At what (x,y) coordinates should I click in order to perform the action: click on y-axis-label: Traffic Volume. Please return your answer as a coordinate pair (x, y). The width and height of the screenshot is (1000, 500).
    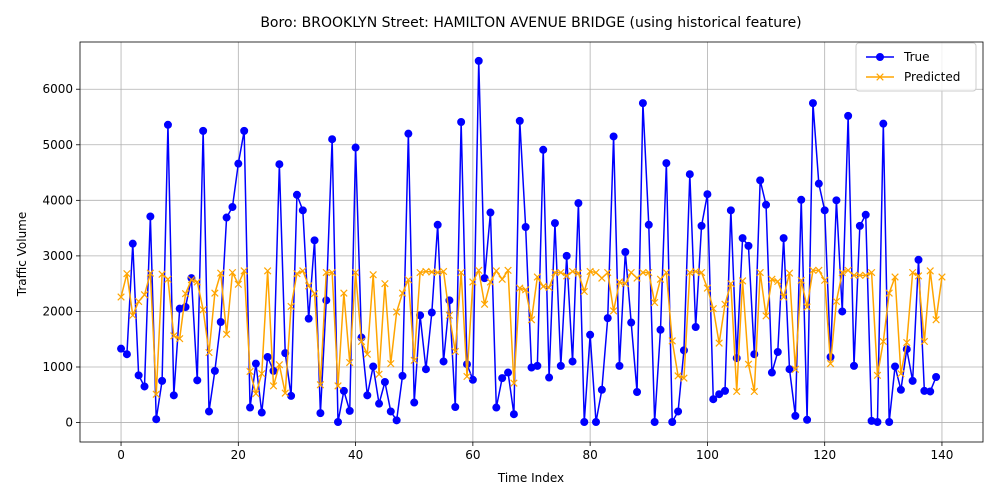
    Looking at the image, I should click on (22, 255).